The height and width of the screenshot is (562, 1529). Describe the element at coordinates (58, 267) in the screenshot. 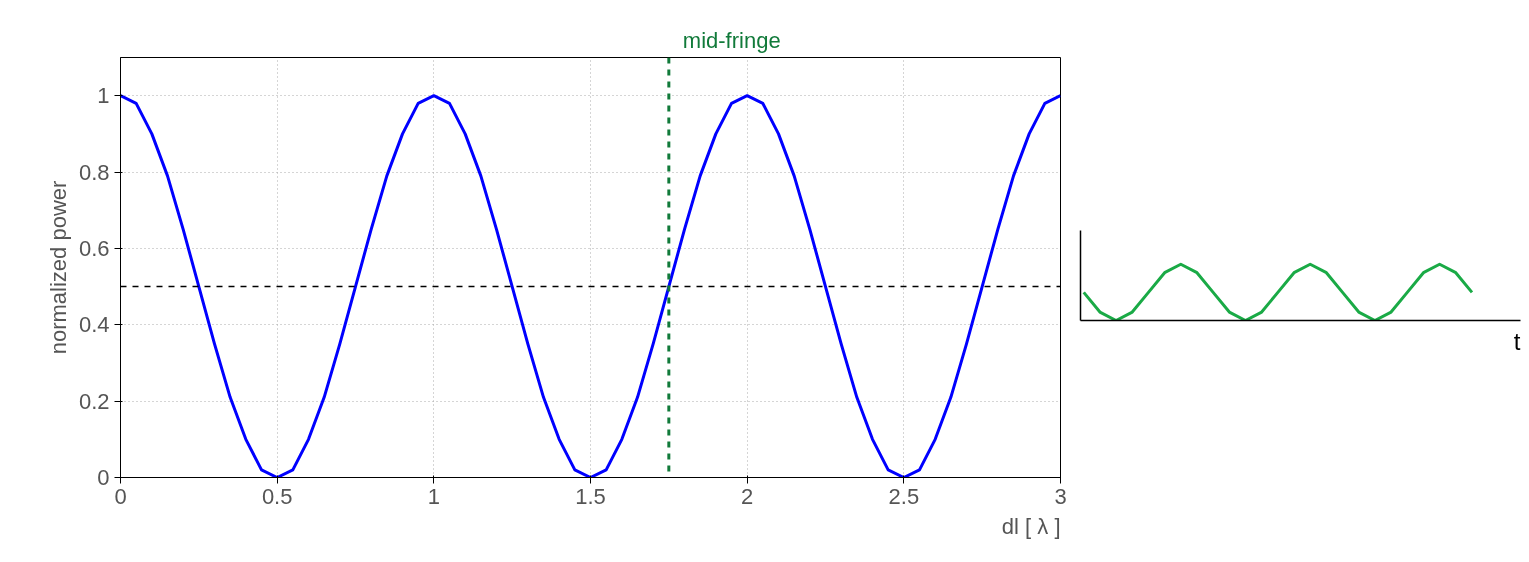

I see `y-axis-title: normalized power` at that location.